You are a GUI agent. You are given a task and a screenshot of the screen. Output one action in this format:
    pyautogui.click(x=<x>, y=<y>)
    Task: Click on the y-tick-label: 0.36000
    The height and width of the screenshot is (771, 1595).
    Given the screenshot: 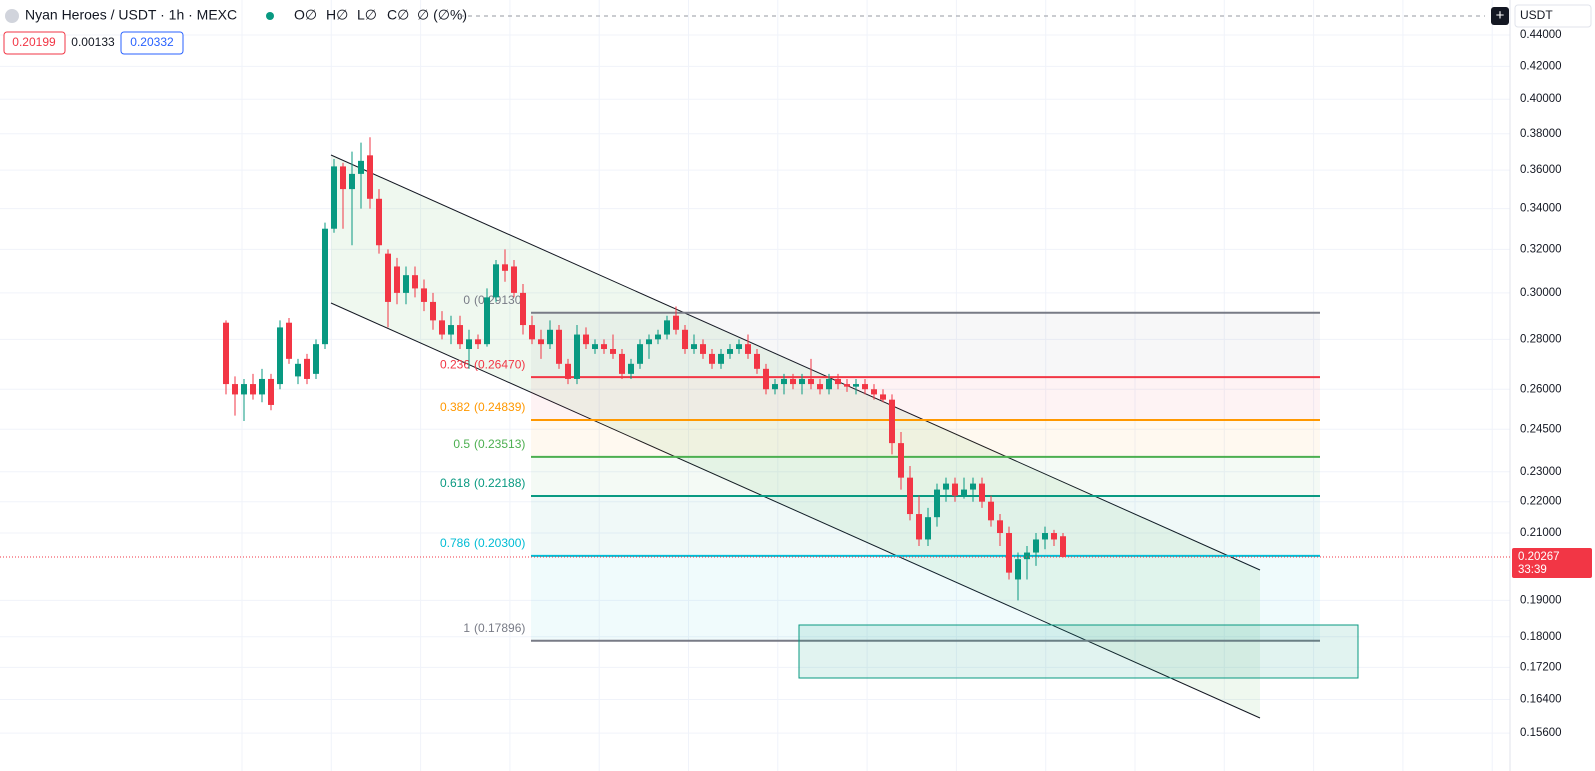 What is the action you would take?
    pyautogui.click(x=1541, y=170)
    